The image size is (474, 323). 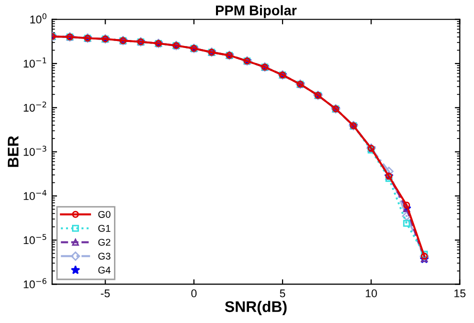 What do you see at coordinates (460, 294) in the screenshot?
I see `x-tick-label: 15` at bounding box center [460, 294].